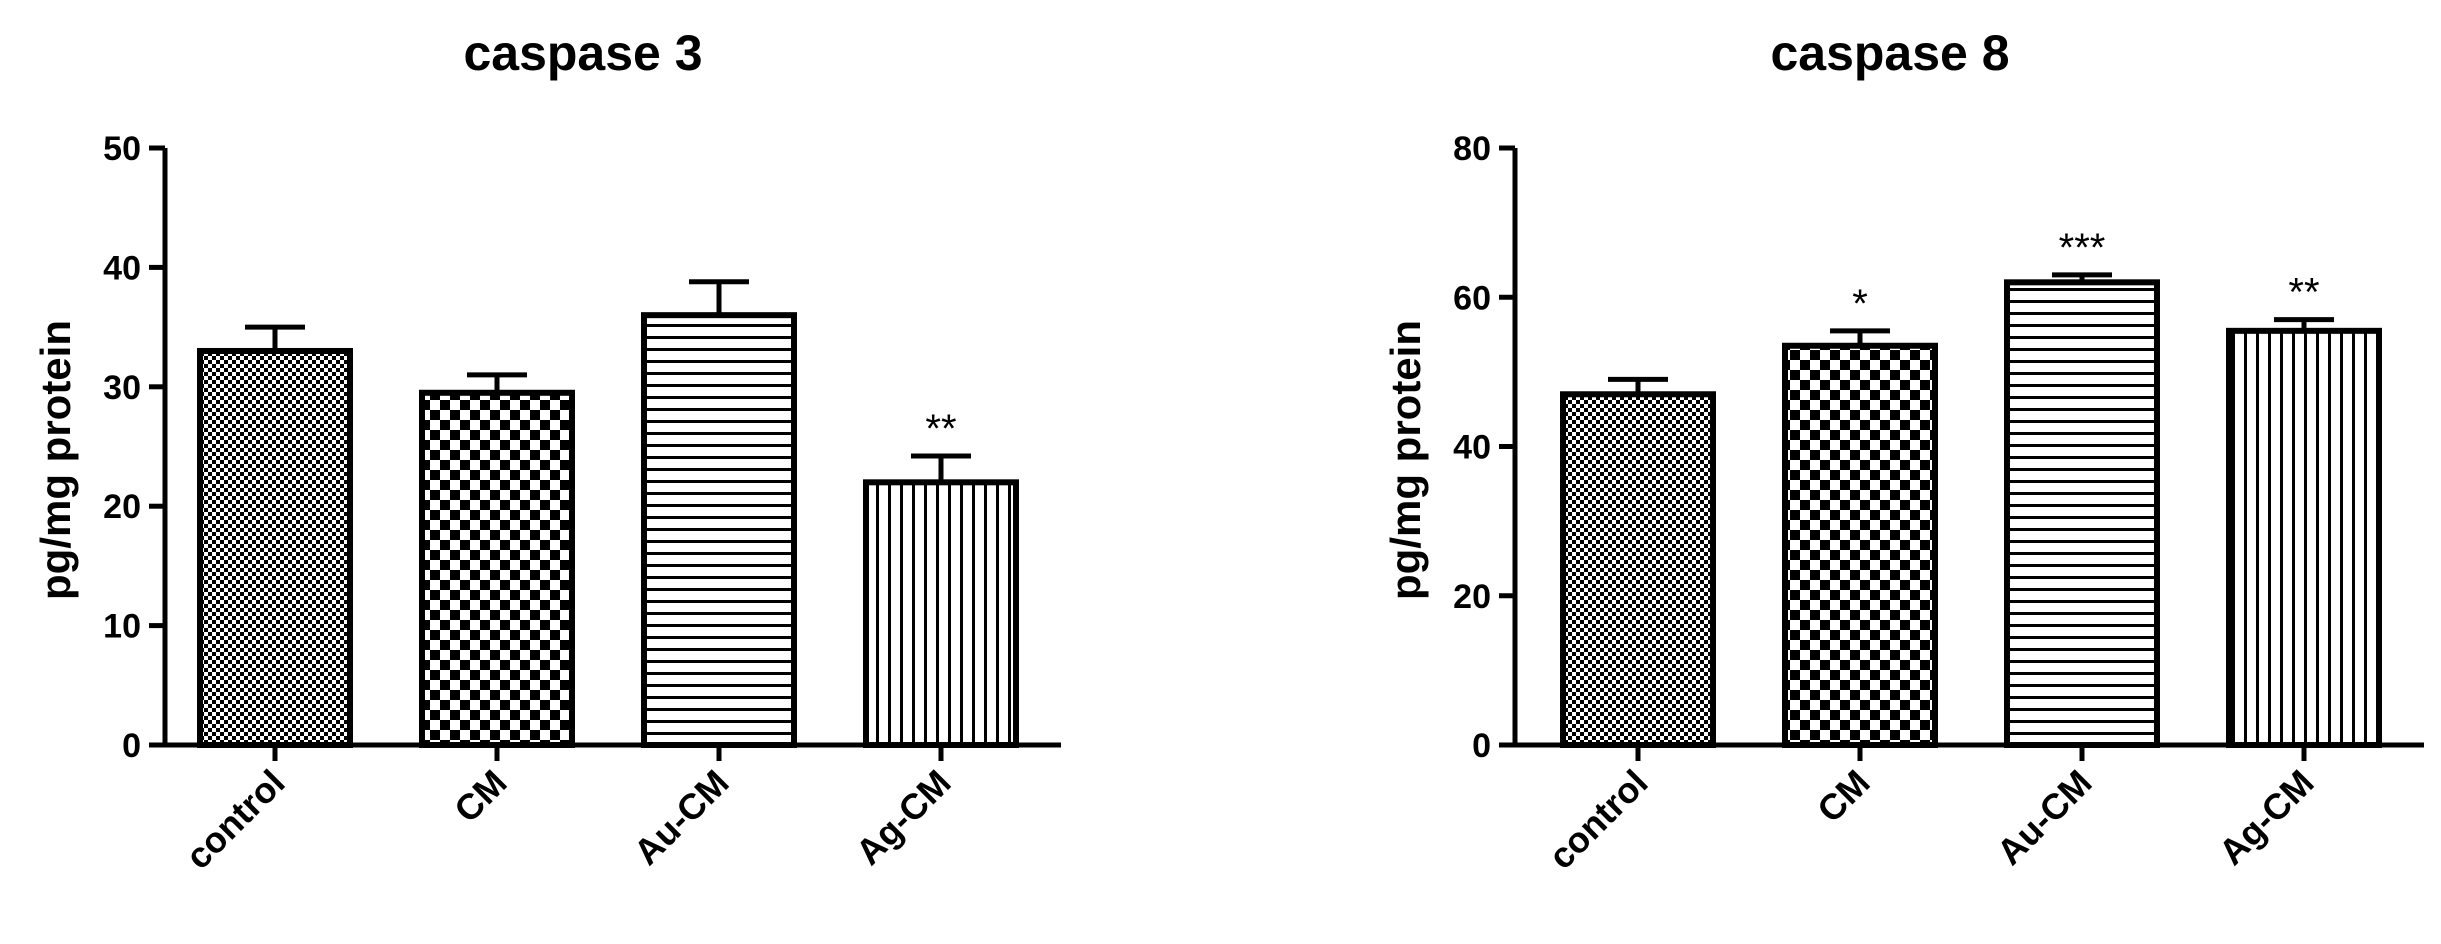  Describe the element at coordinates (122, 627) in the screenshot. I see `y-tick-label: 10` at that location.